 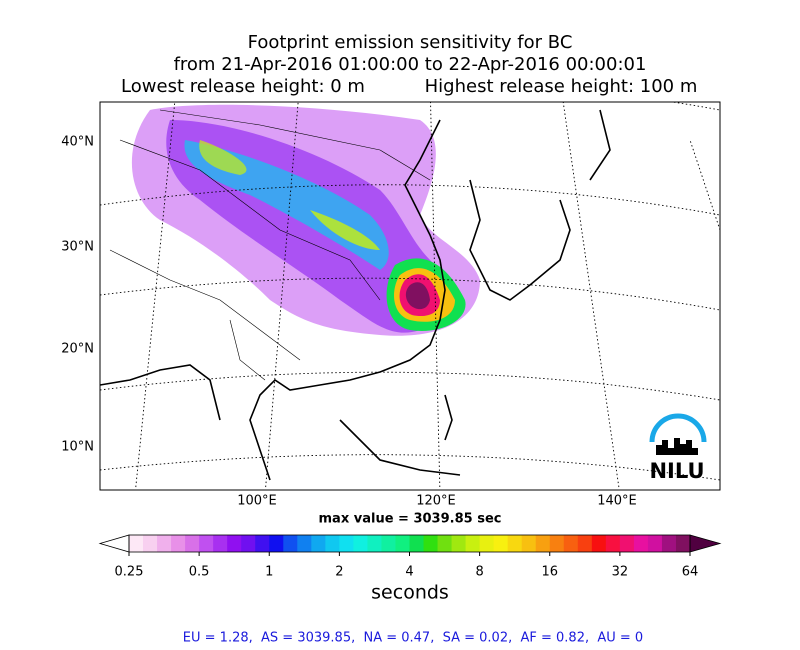 I want to click on max-value: max value = 3039.85 sec, so click(x=410, y=519).